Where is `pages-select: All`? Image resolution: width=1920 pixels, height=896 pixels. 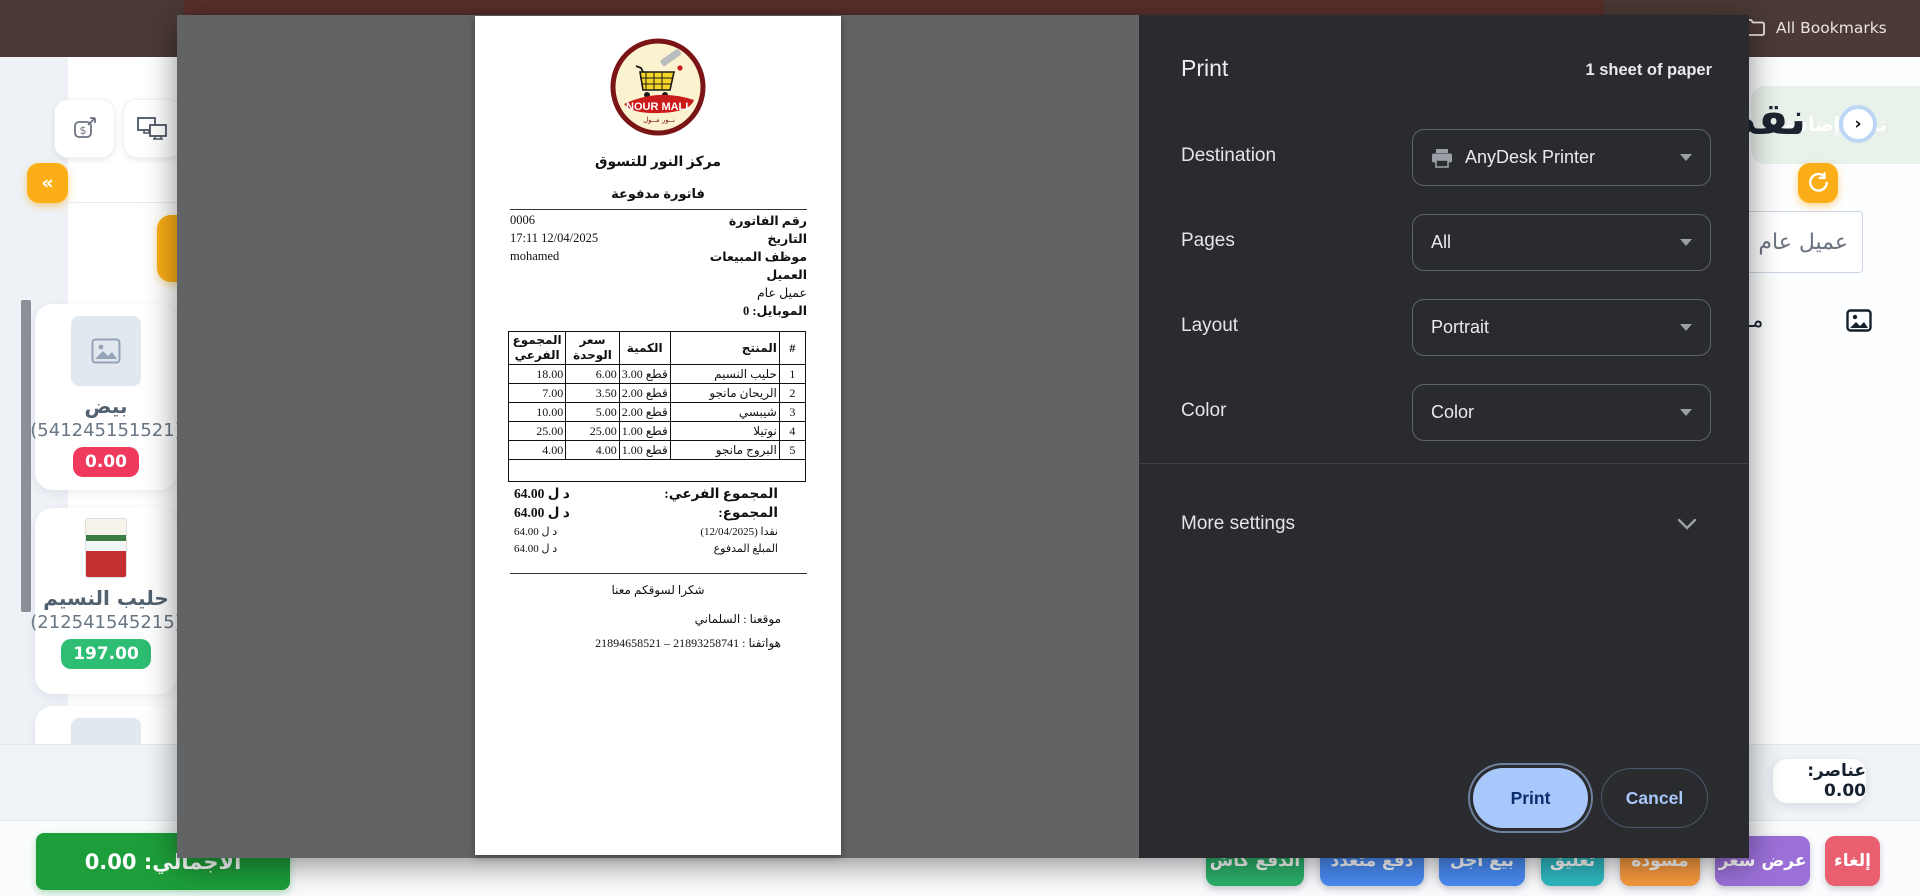
pages-select: All is located at coordinates (1561, 242).